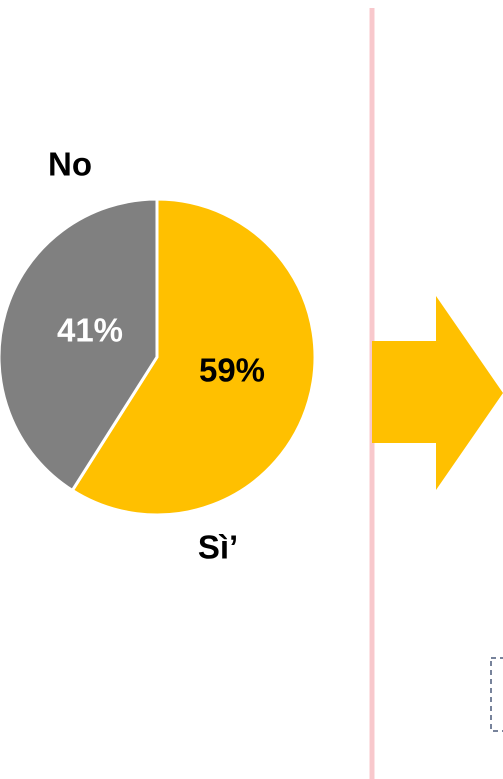 Image resolution: width=503 pixels, height=779 pixels. What do you see at coordinates (496, 694) in the screenshot?
I see `dashed-box` at bounding box center [496, 694].